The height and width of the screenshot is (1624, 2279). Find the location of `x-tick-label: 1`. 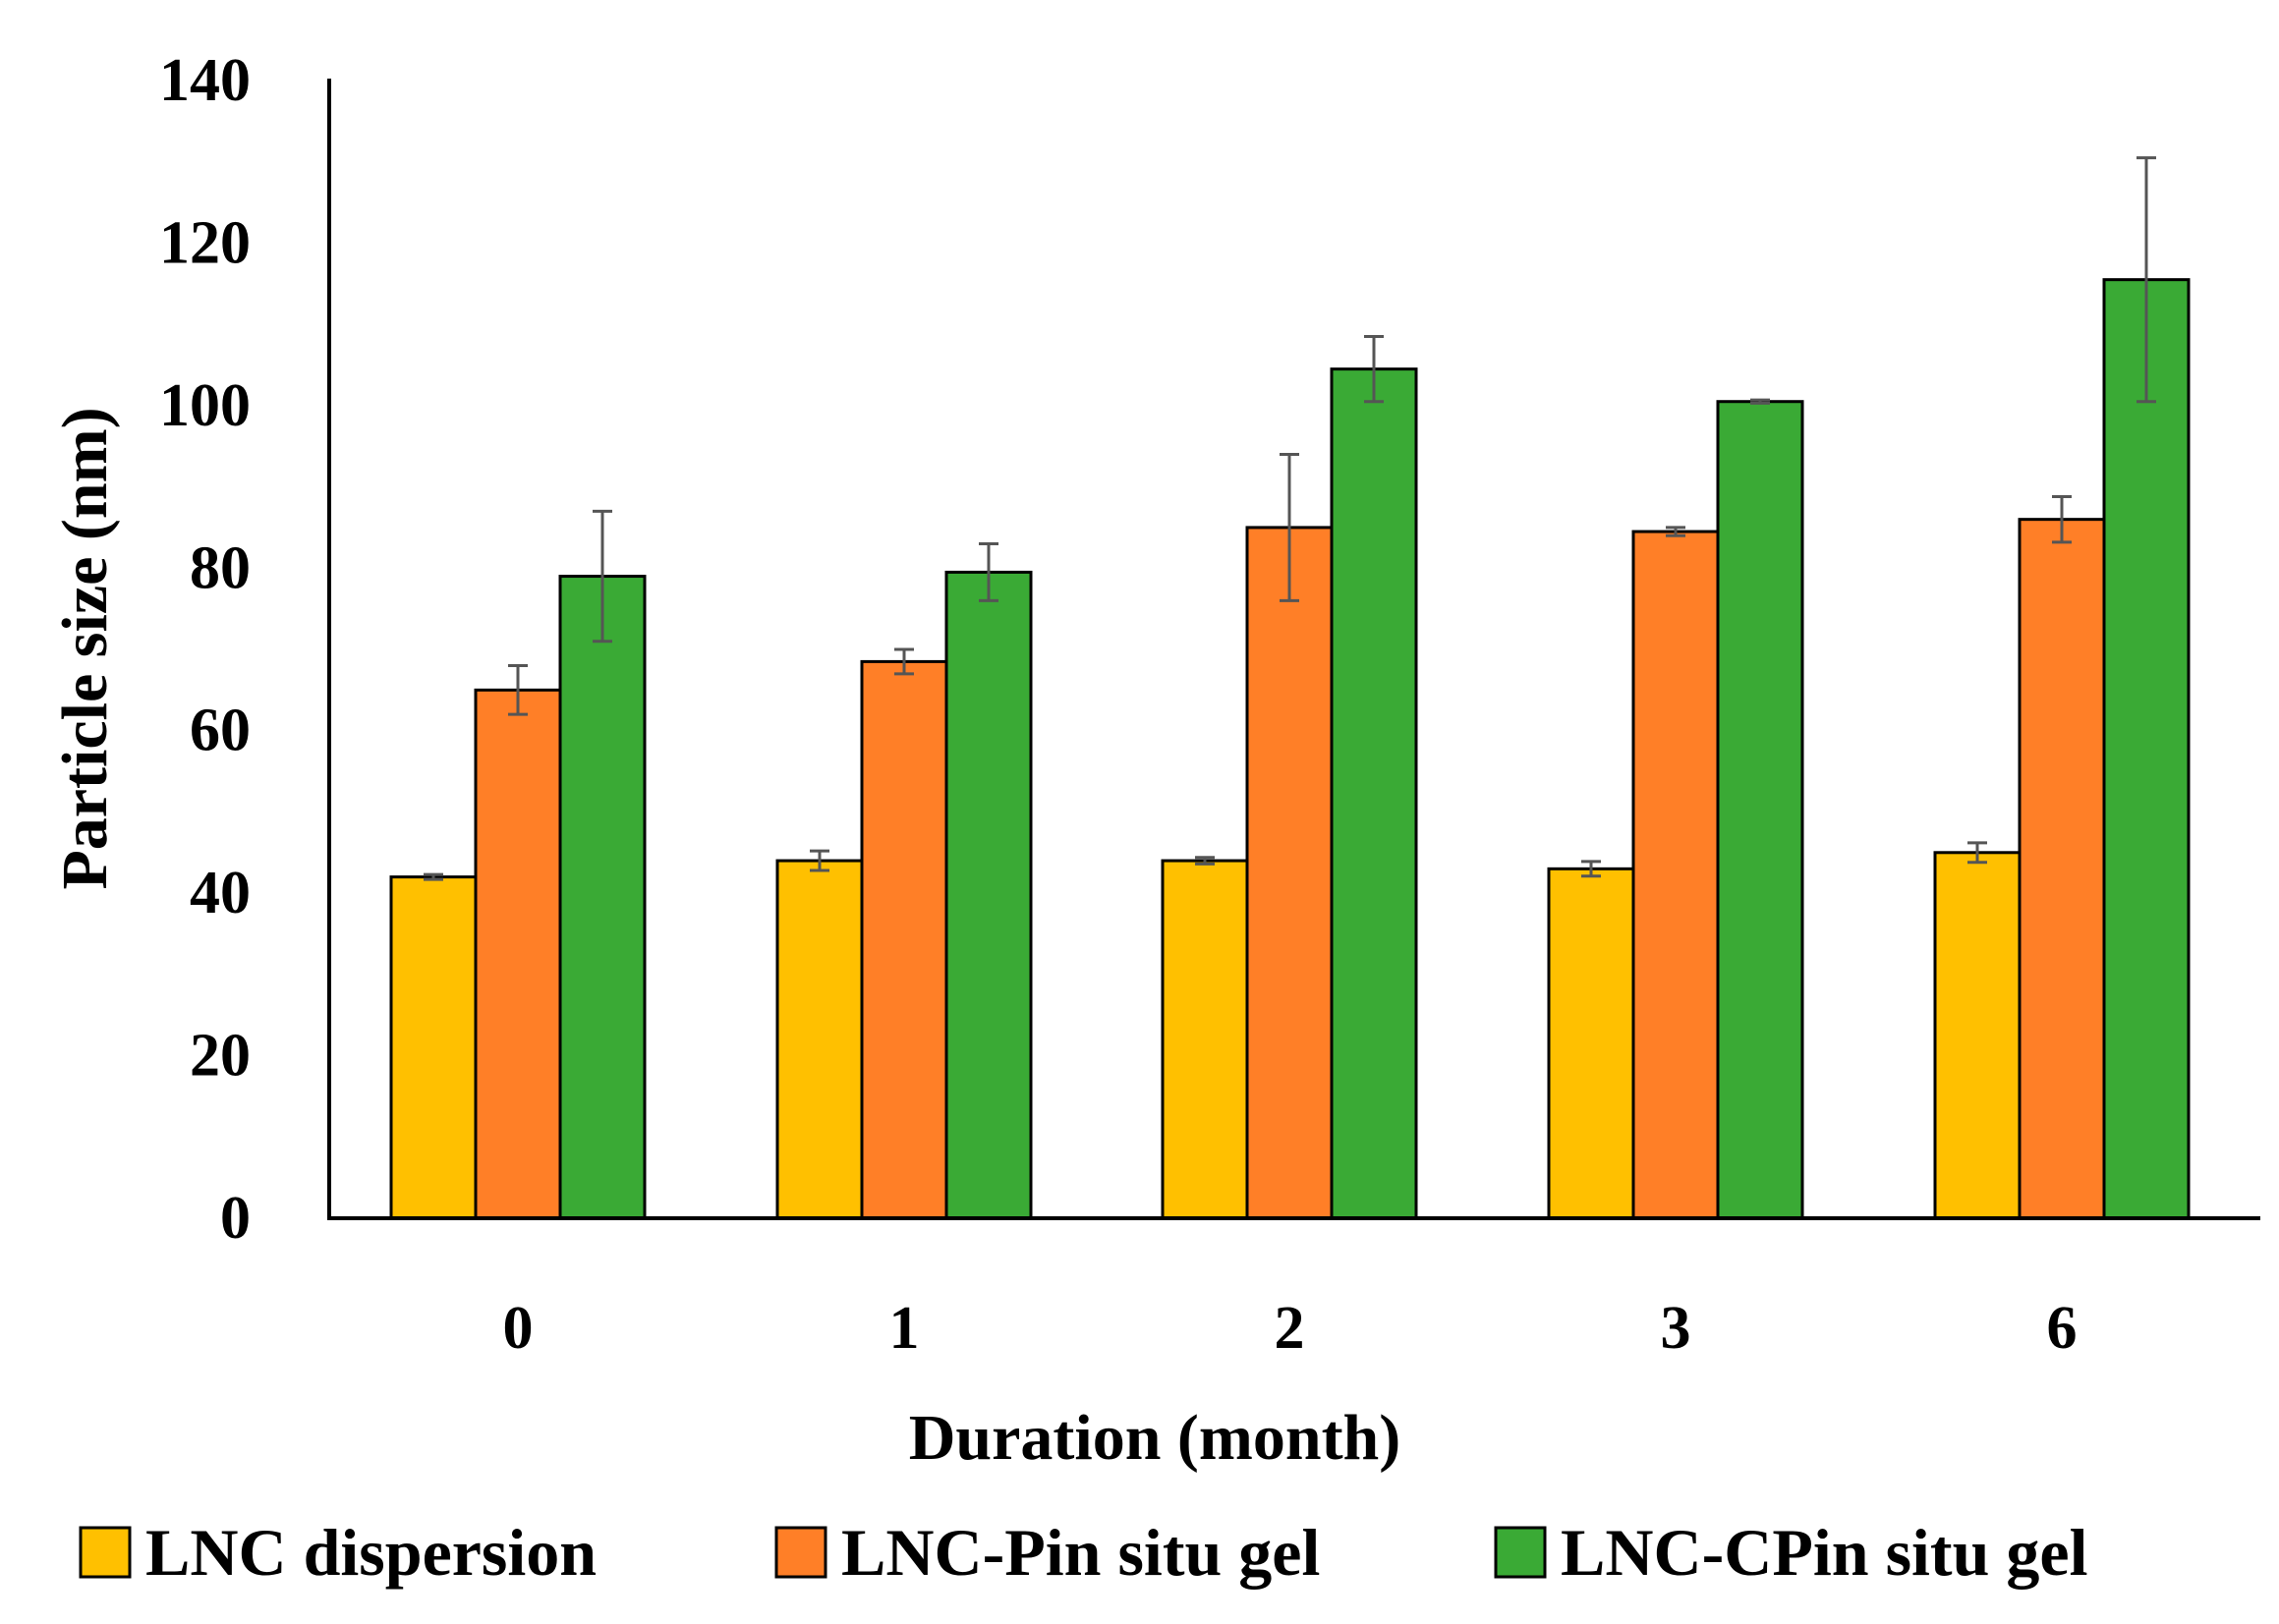

x-tick-label: 1 is located at coordinates (904, 1328).